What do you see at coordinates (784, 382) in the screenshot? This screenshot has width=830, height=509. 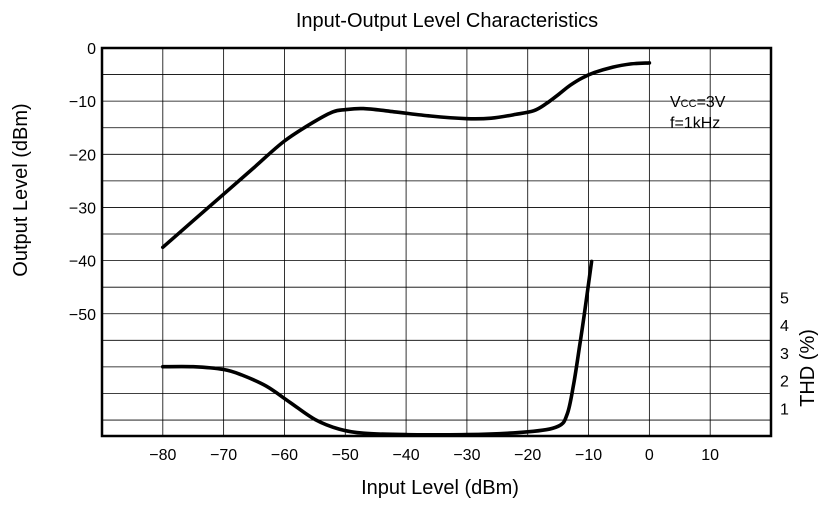 I see `y2-tick-label: 2` at bounding box center [784, 382].